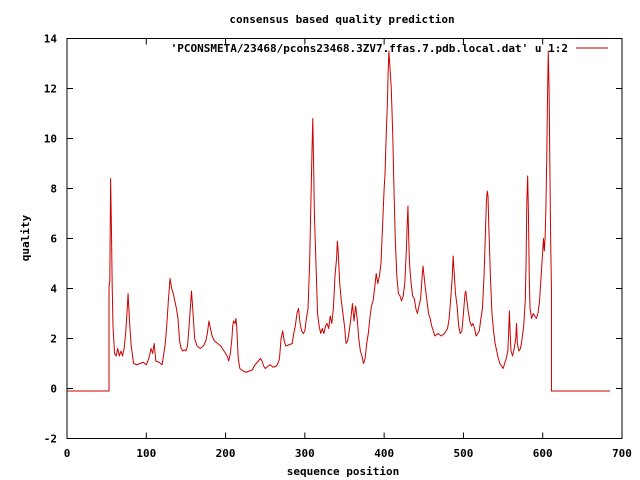  What do you see at coordinates (146, 453) in the screenshot?
I see `x-tick-label: 100` at bounding box center [146, 453].